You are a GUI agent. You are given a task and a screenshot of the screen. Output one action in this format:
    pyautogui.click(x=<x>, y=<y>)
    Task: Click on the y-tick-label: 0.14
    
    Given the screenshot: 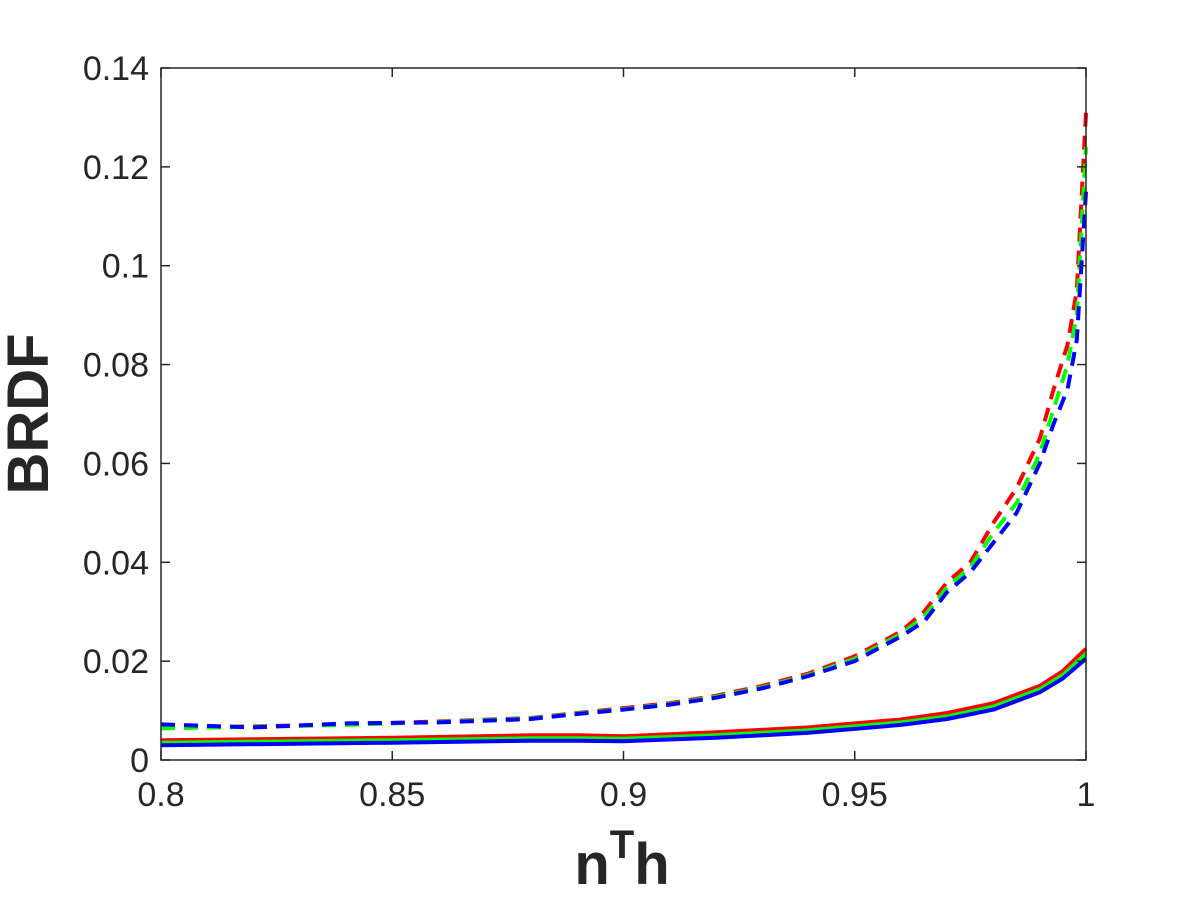 What is the action you would take?
    pyautogui.click(x=116, y=69)
    